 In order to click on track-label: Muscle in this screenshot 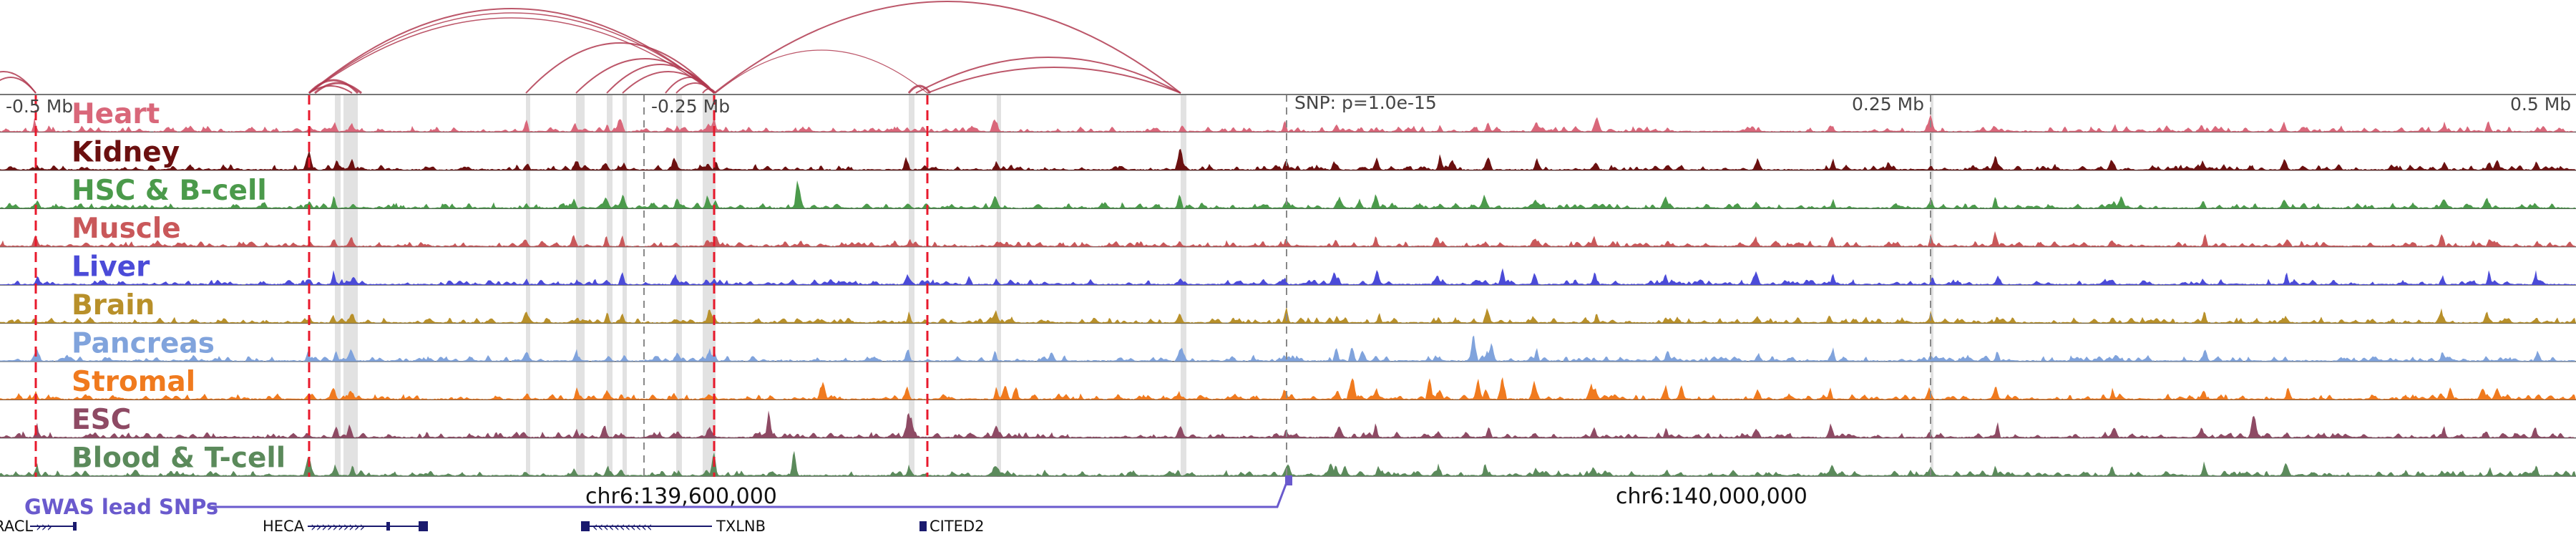, I will do `click(126, 229)`.